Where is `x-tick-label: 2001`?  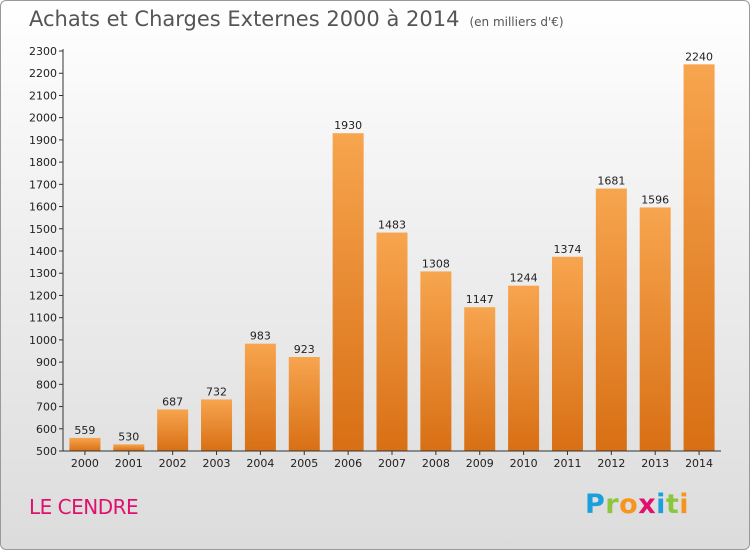
x-tick-label: 2001 is located at coordinates (129, 463).